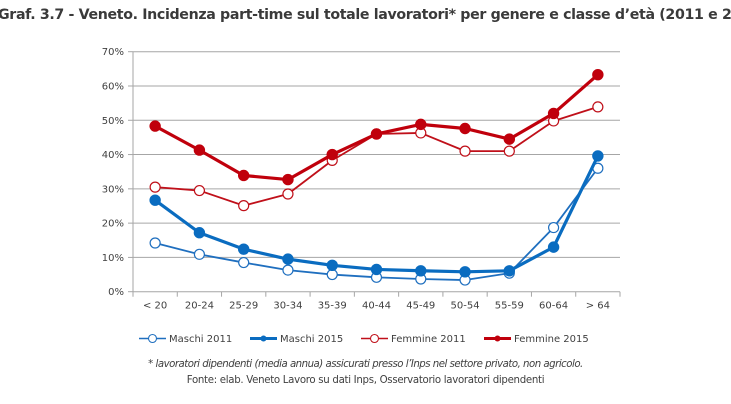  I want to click on x-tick-label: 35-39, so click(332, 306).